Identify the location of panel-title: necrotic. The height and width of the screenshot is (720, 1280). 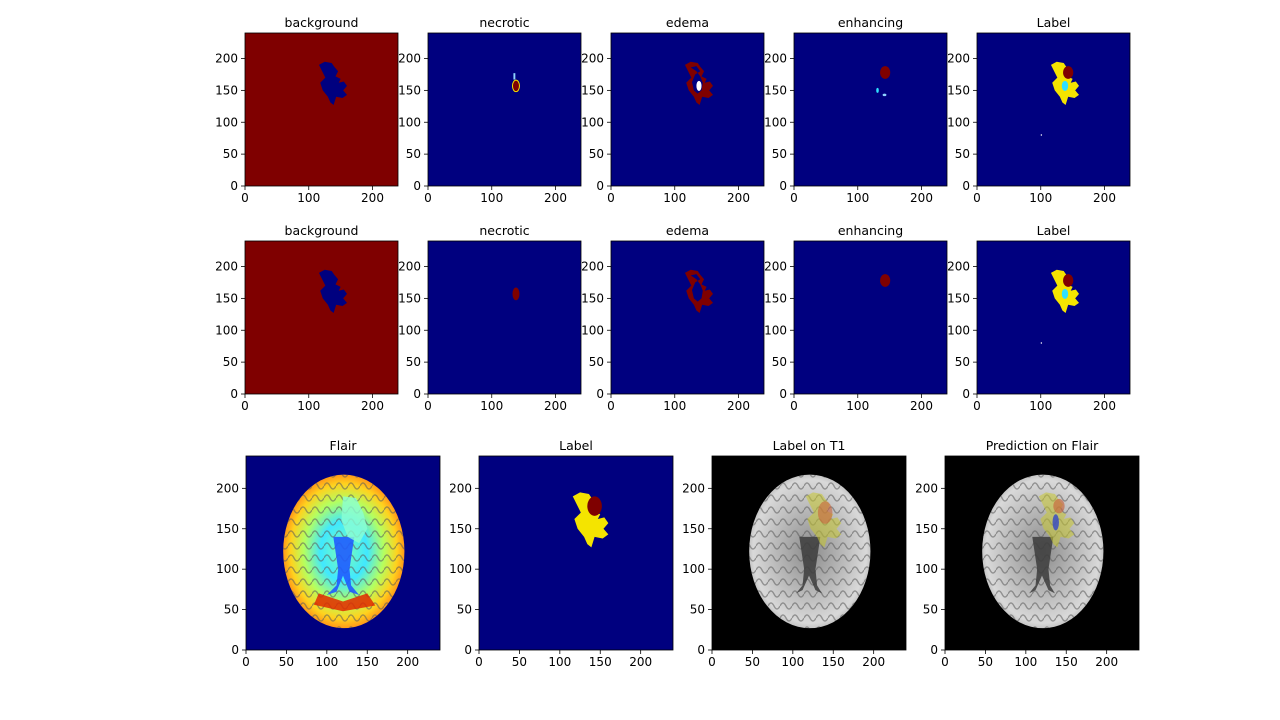
(504, 22).